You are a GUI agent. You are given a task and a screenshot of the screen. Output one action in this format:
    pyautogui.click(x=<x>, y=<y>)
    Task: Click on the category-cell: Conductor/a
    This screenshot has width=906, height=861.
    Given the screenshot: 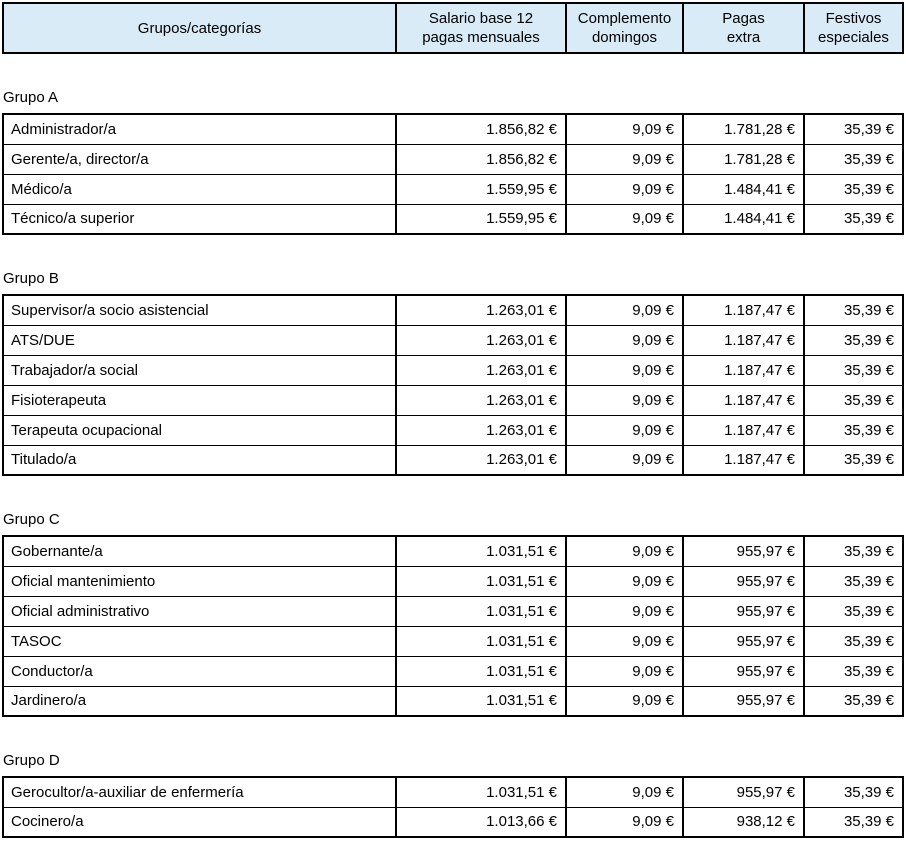 What is the action you would take?
    pyautogui.click(x=199, y=671)
    